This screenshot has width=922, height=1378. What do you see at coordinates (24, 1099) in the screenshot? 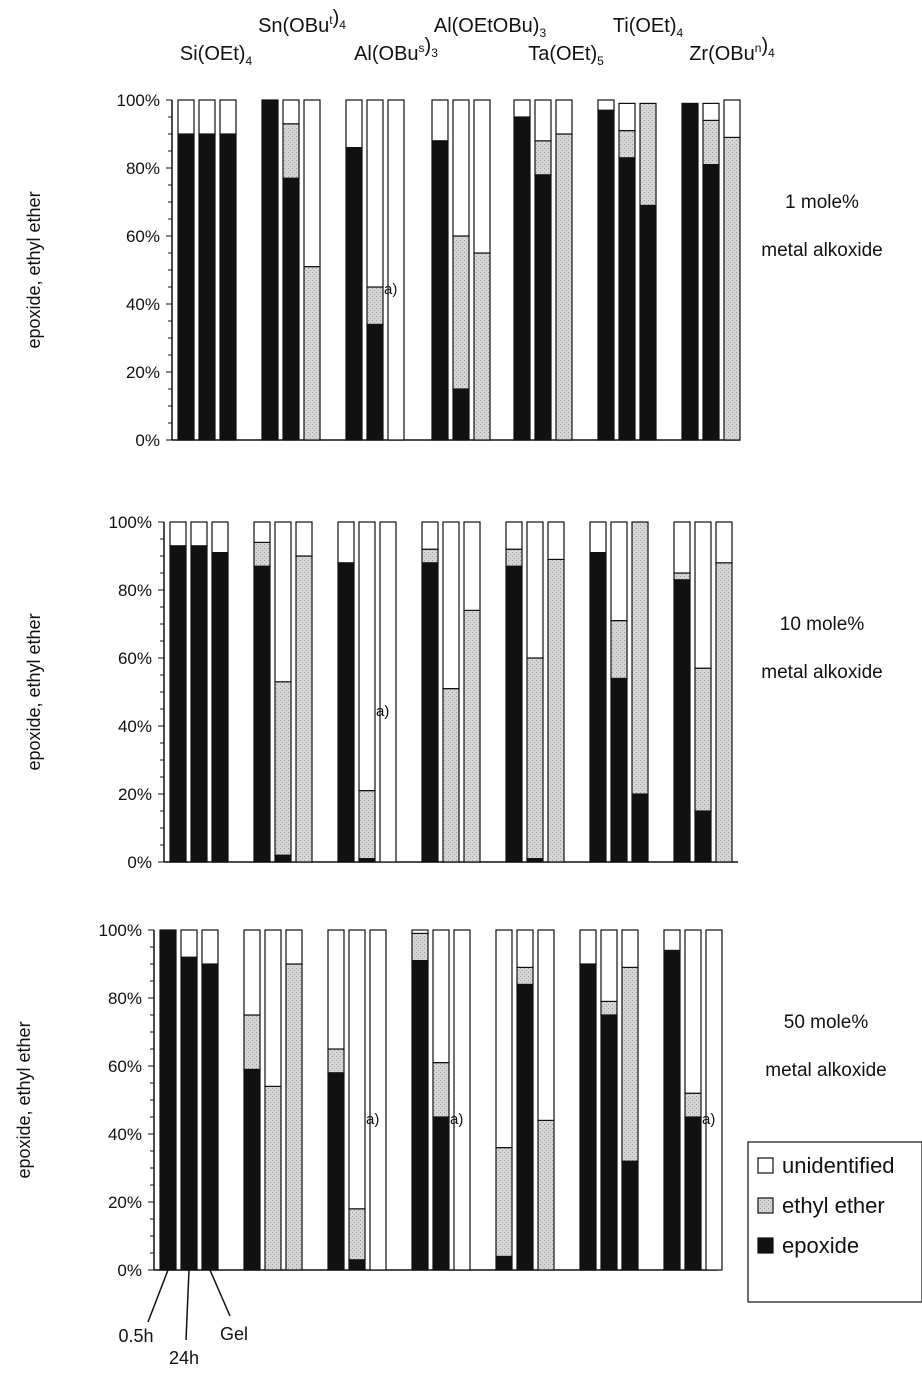
I see `y-axis-label: epoxide, ethyl ether` at bounding box center [24, 1099].